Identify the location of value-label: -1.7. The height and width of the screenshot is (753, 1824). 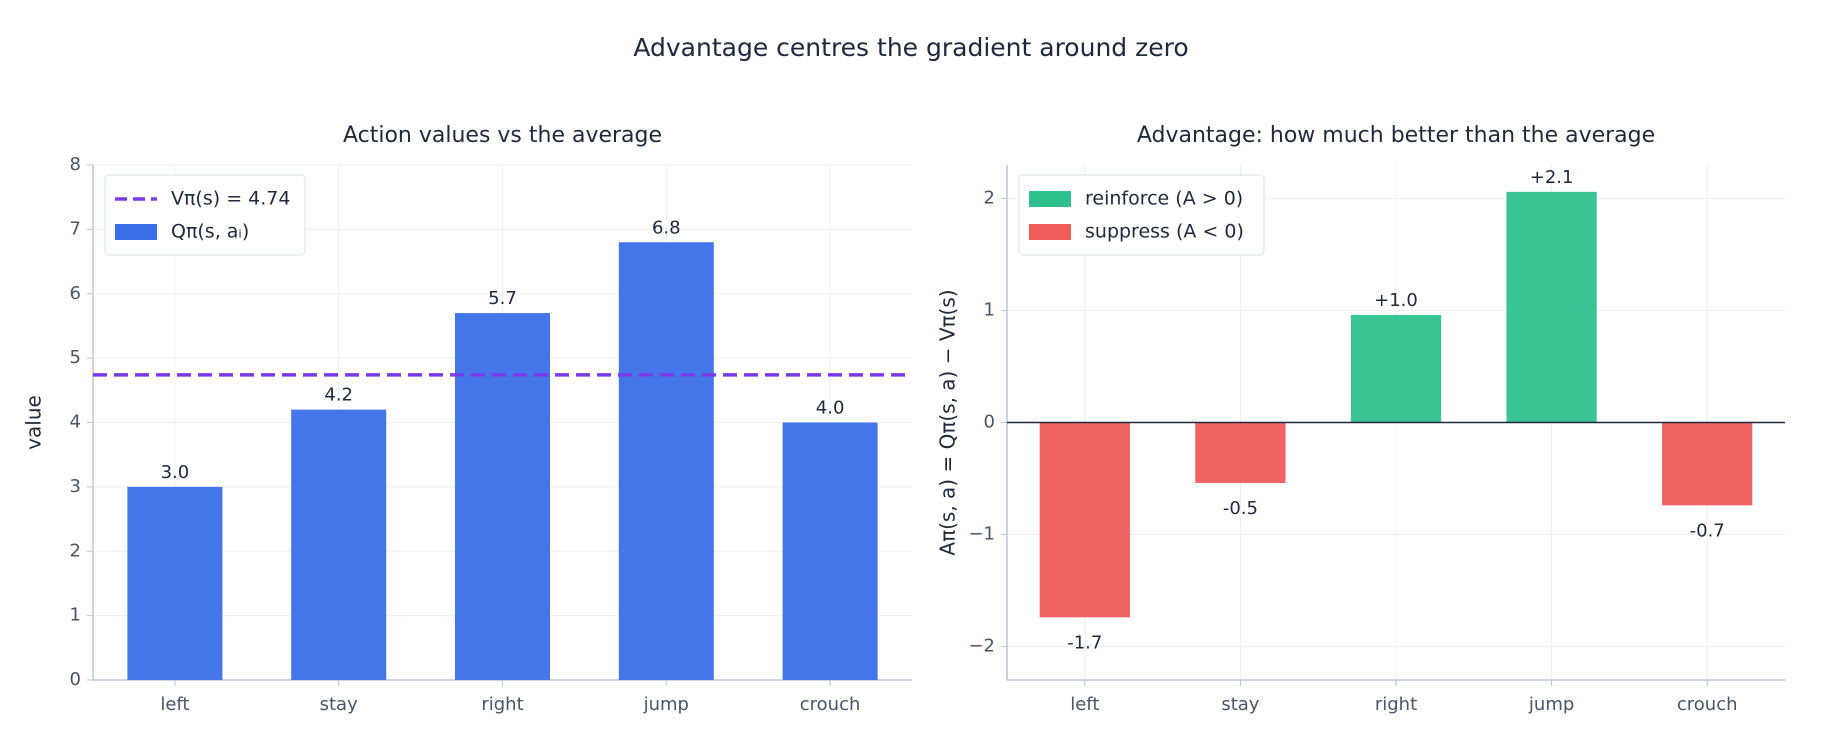
(1084, 642).